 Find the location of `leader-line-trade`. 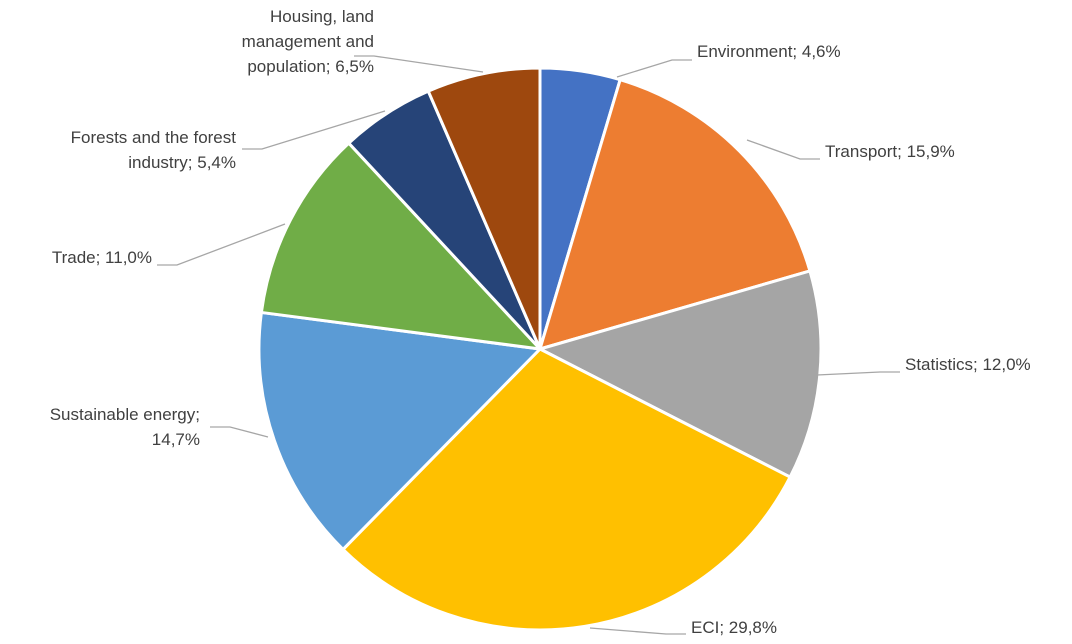

leader-line-trade is located at coordinates (221, 244).